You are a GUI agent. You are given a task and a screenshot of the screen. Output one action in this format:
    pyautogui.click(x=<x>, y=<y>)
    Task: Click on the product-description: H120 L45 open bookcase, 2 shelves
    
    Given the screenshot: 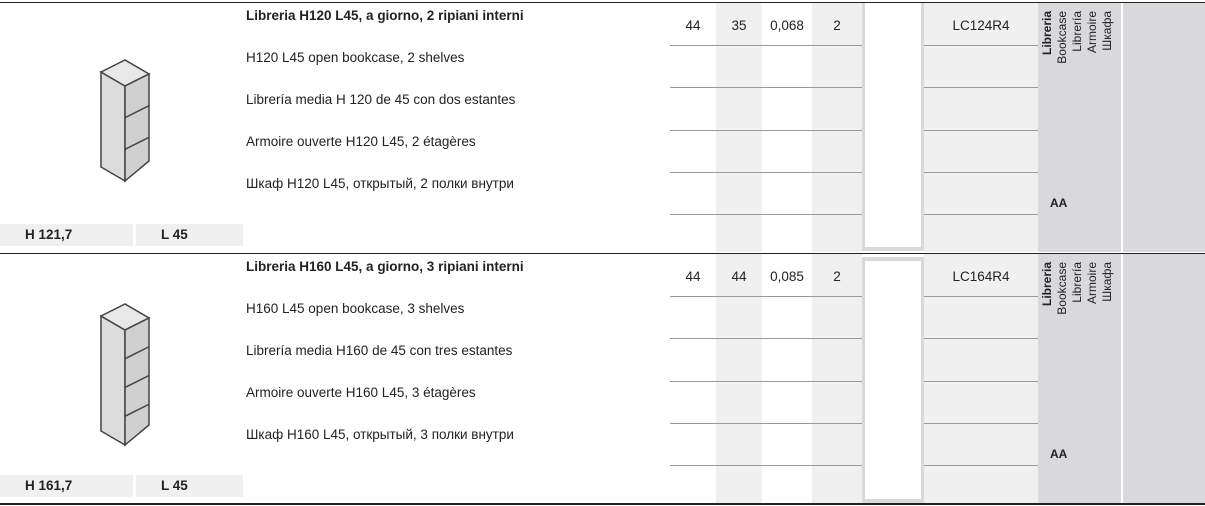 What is the action you would take?
    pyautogui.click(x=355, y=57)
    